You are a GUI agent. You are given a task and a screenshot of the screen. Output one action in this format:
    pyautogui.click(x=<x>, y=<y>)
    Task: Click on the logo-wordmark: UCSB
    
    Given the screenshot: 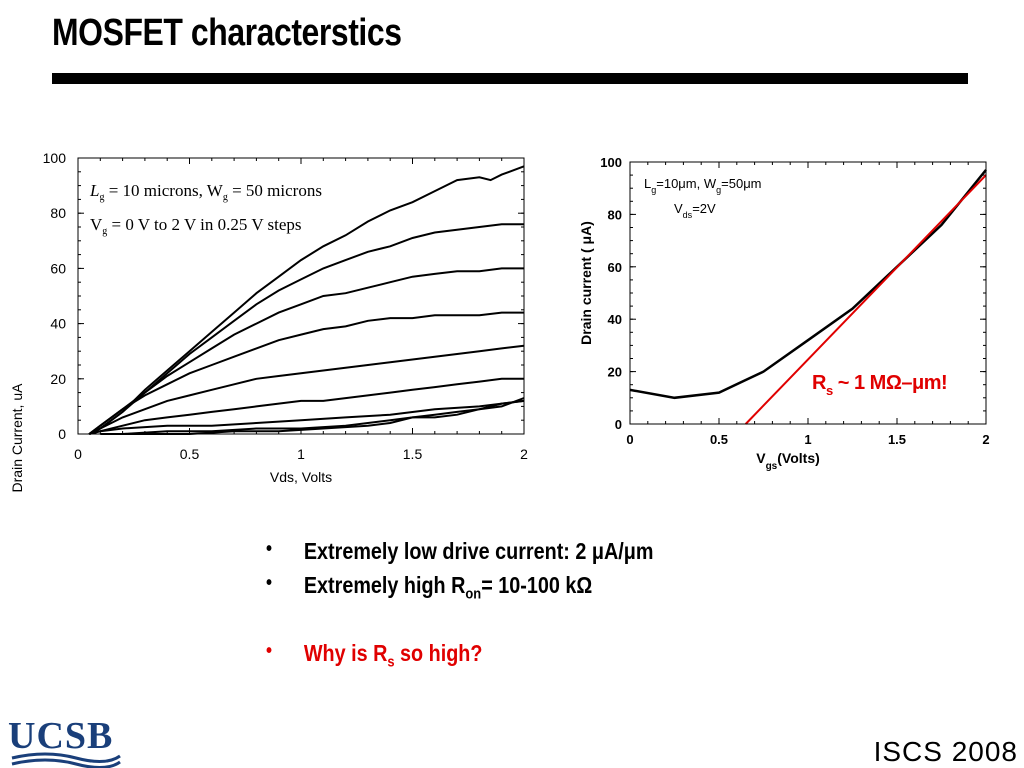 What is the action you would take?
    pyautogui.click(x=60, y=736)
    